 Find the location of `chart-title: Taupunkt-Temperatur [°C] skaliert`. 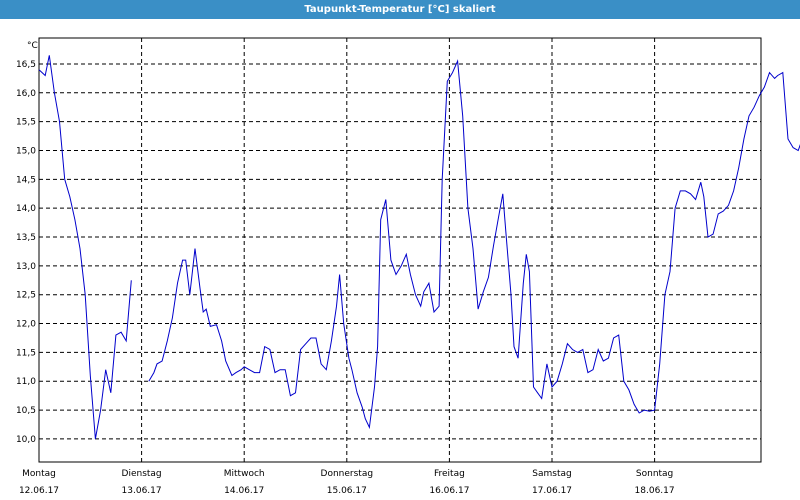

chart-title: Taupunkt-Temperatur [°C] skaliert is located at coordinates (400, 9).